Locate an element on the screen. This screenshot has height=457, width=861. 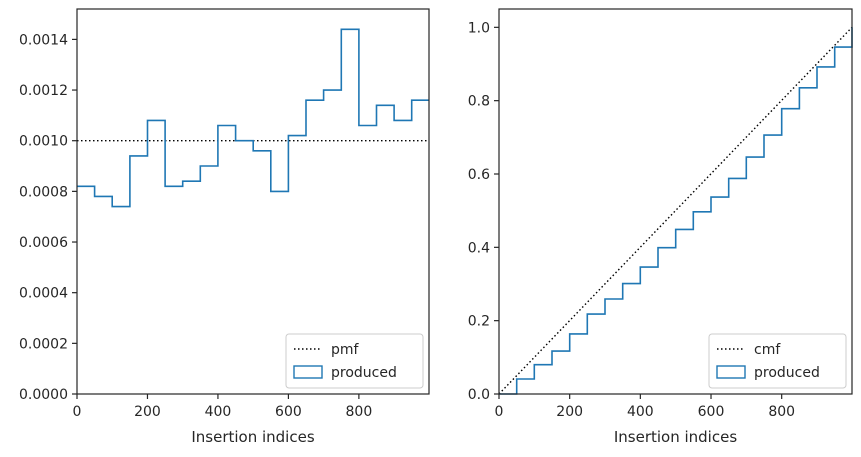
y-tick-label: 0.0012 is located at coordinates (43, 91).